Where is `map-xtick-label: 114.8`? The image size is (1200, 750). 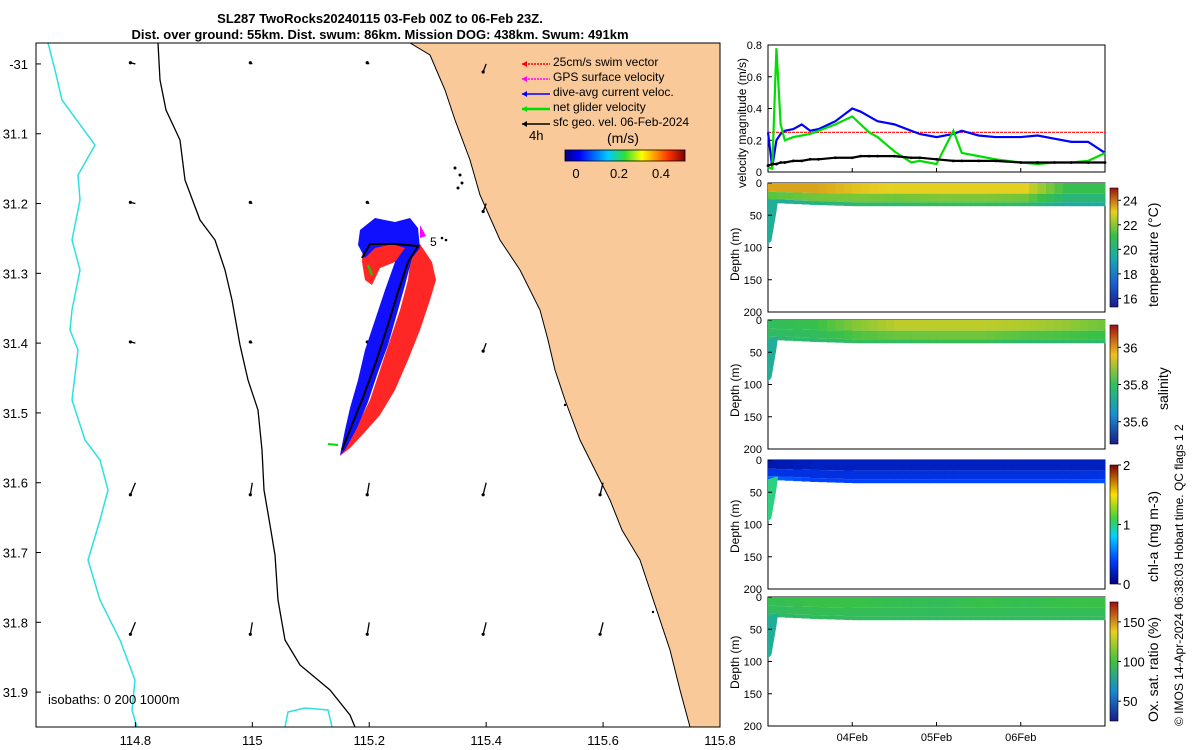 map-xtick-label: 114.8 is located at coordinates (136, 740).